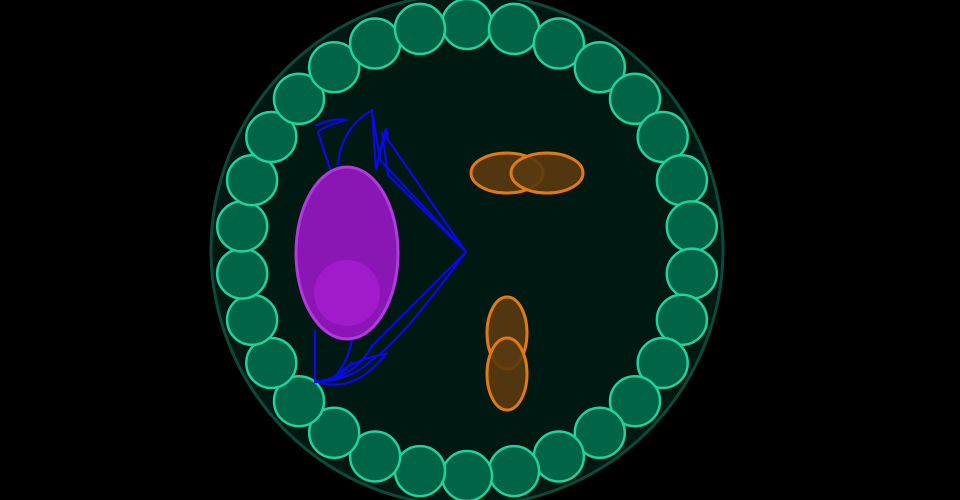  Describe the element at coordinates (347, 293) in the screenshot. I see `nucleolus` at that location.